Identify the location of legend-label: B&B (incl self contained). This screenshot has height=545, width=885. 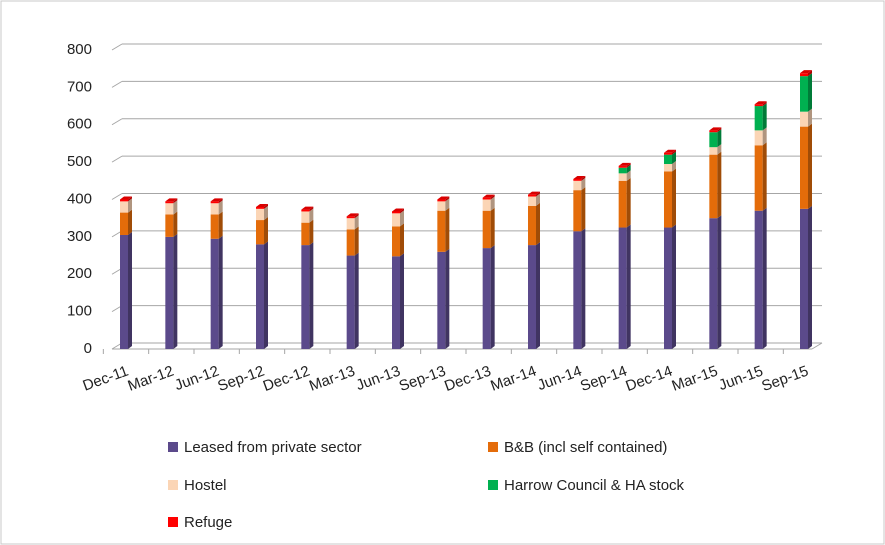
(585, 447).